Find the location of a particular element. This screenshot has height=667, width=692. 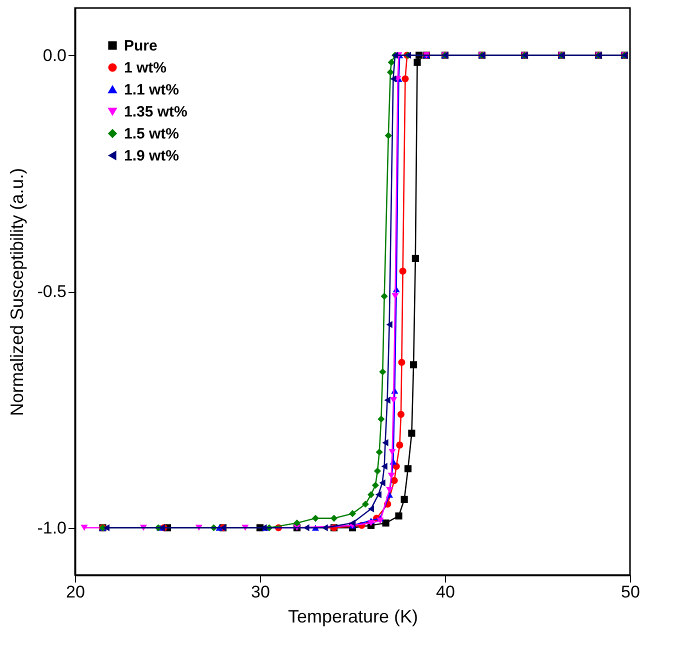

y-tick-label: -1.0 is located at coordinates (51, 528).